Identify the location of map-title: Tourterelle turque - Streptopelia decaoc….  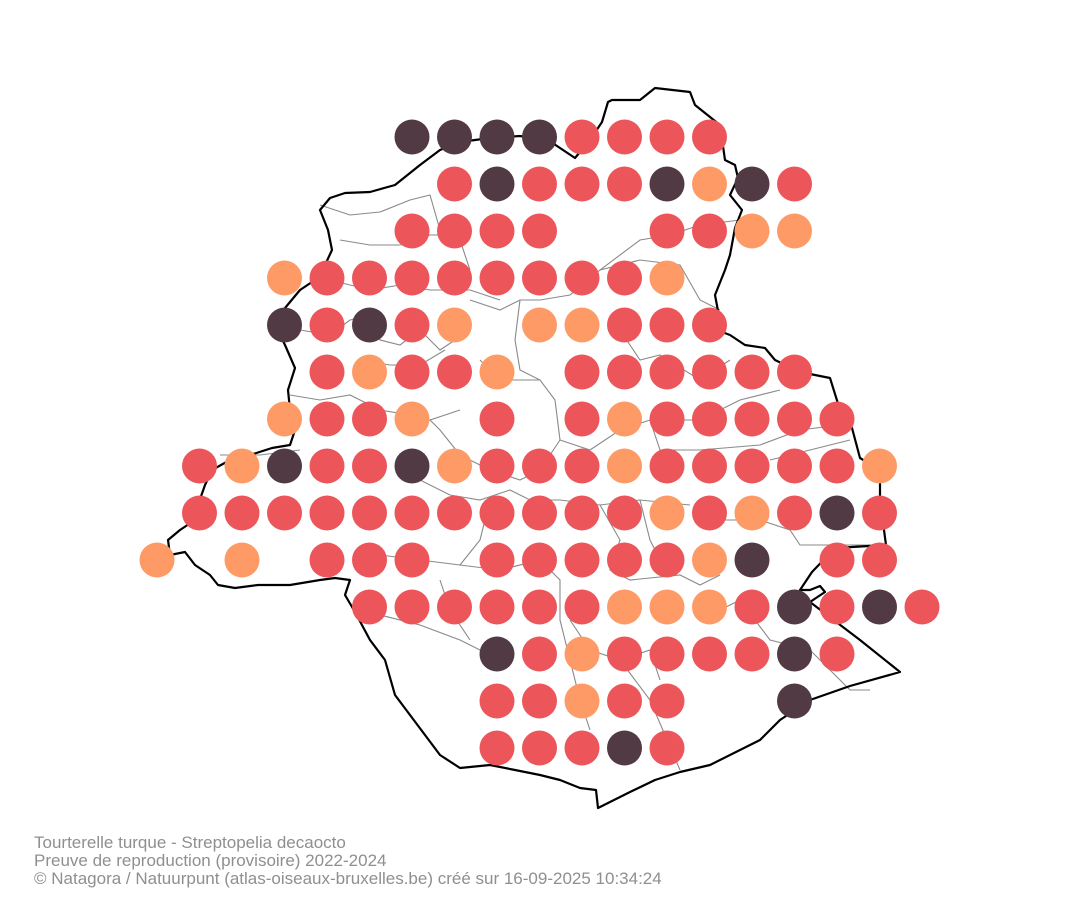
(190, 842).